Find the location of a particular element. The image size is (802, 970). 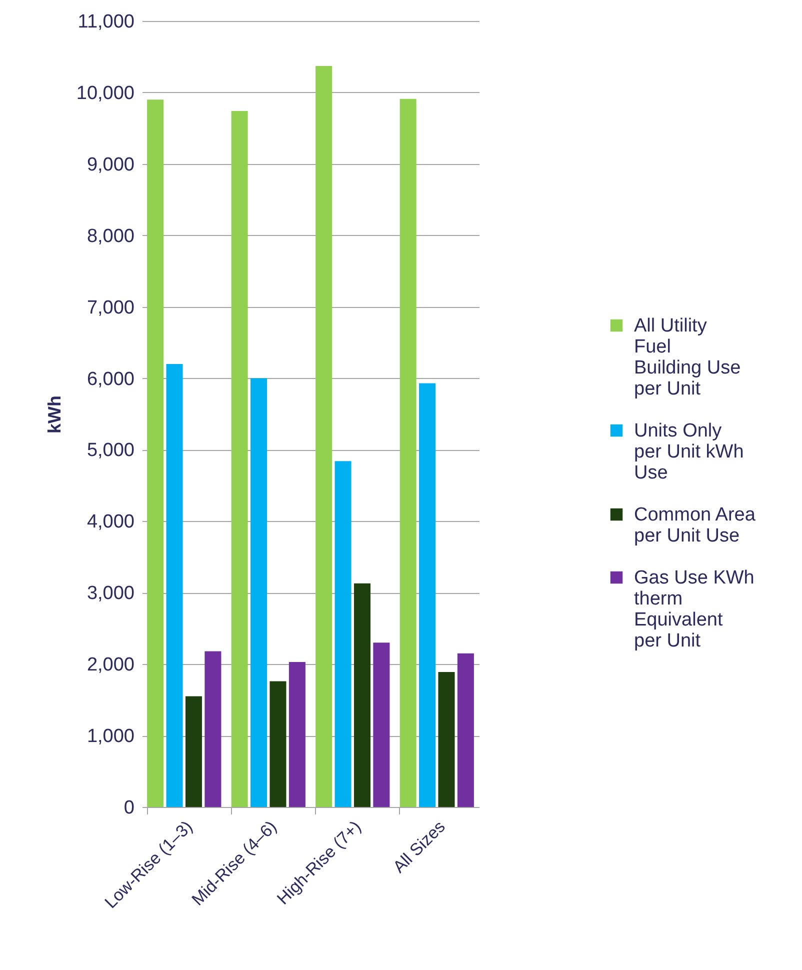

y-tick-label: 8,000 is located at coordinates (110, 236).